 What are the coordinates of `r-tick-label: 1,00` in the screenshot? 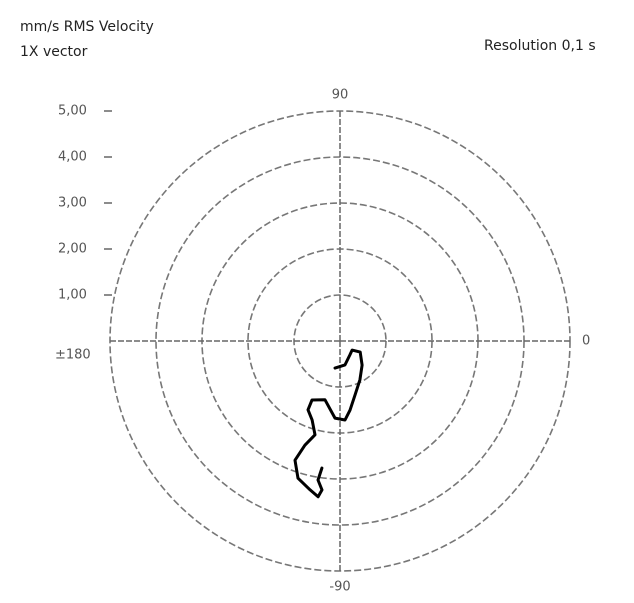 It's located at (72, 295).